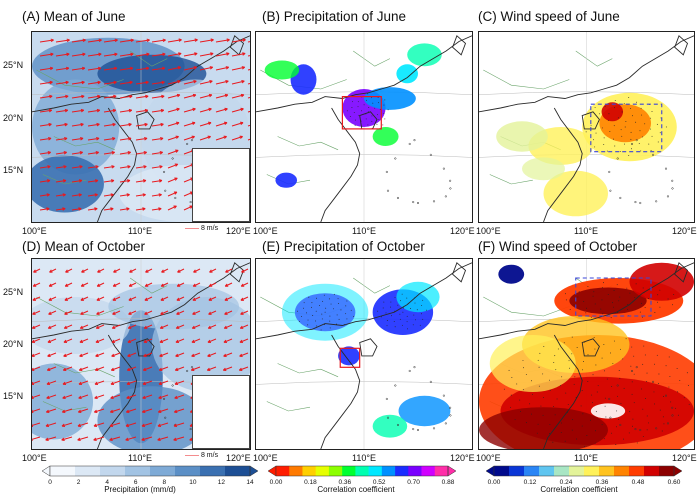 The width and height of the screenshot is (700, 495). What do you see at coordinates (586, 301) in the screenshot?
I see `coast-line` at bounding box center [586, 301].